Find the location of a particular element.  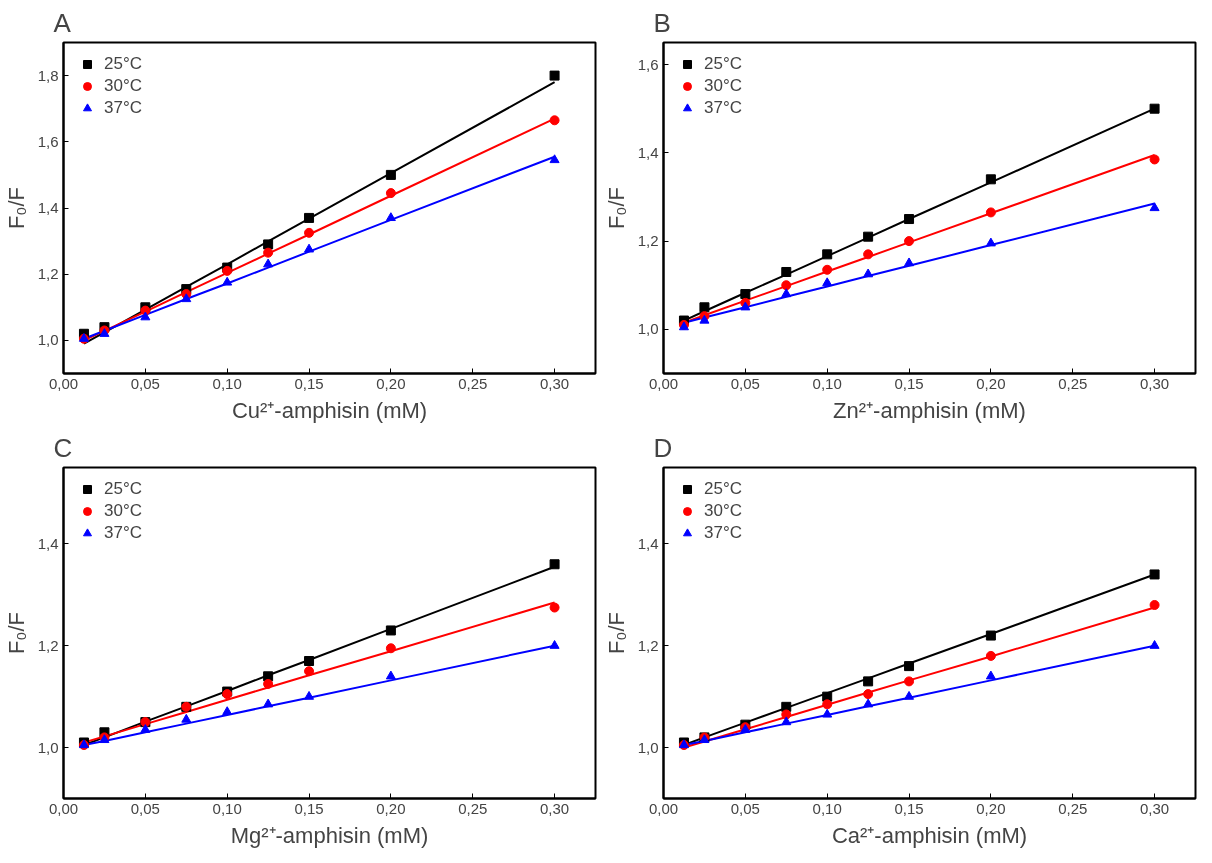

chart-title: A is located at coordinates (62, 22).